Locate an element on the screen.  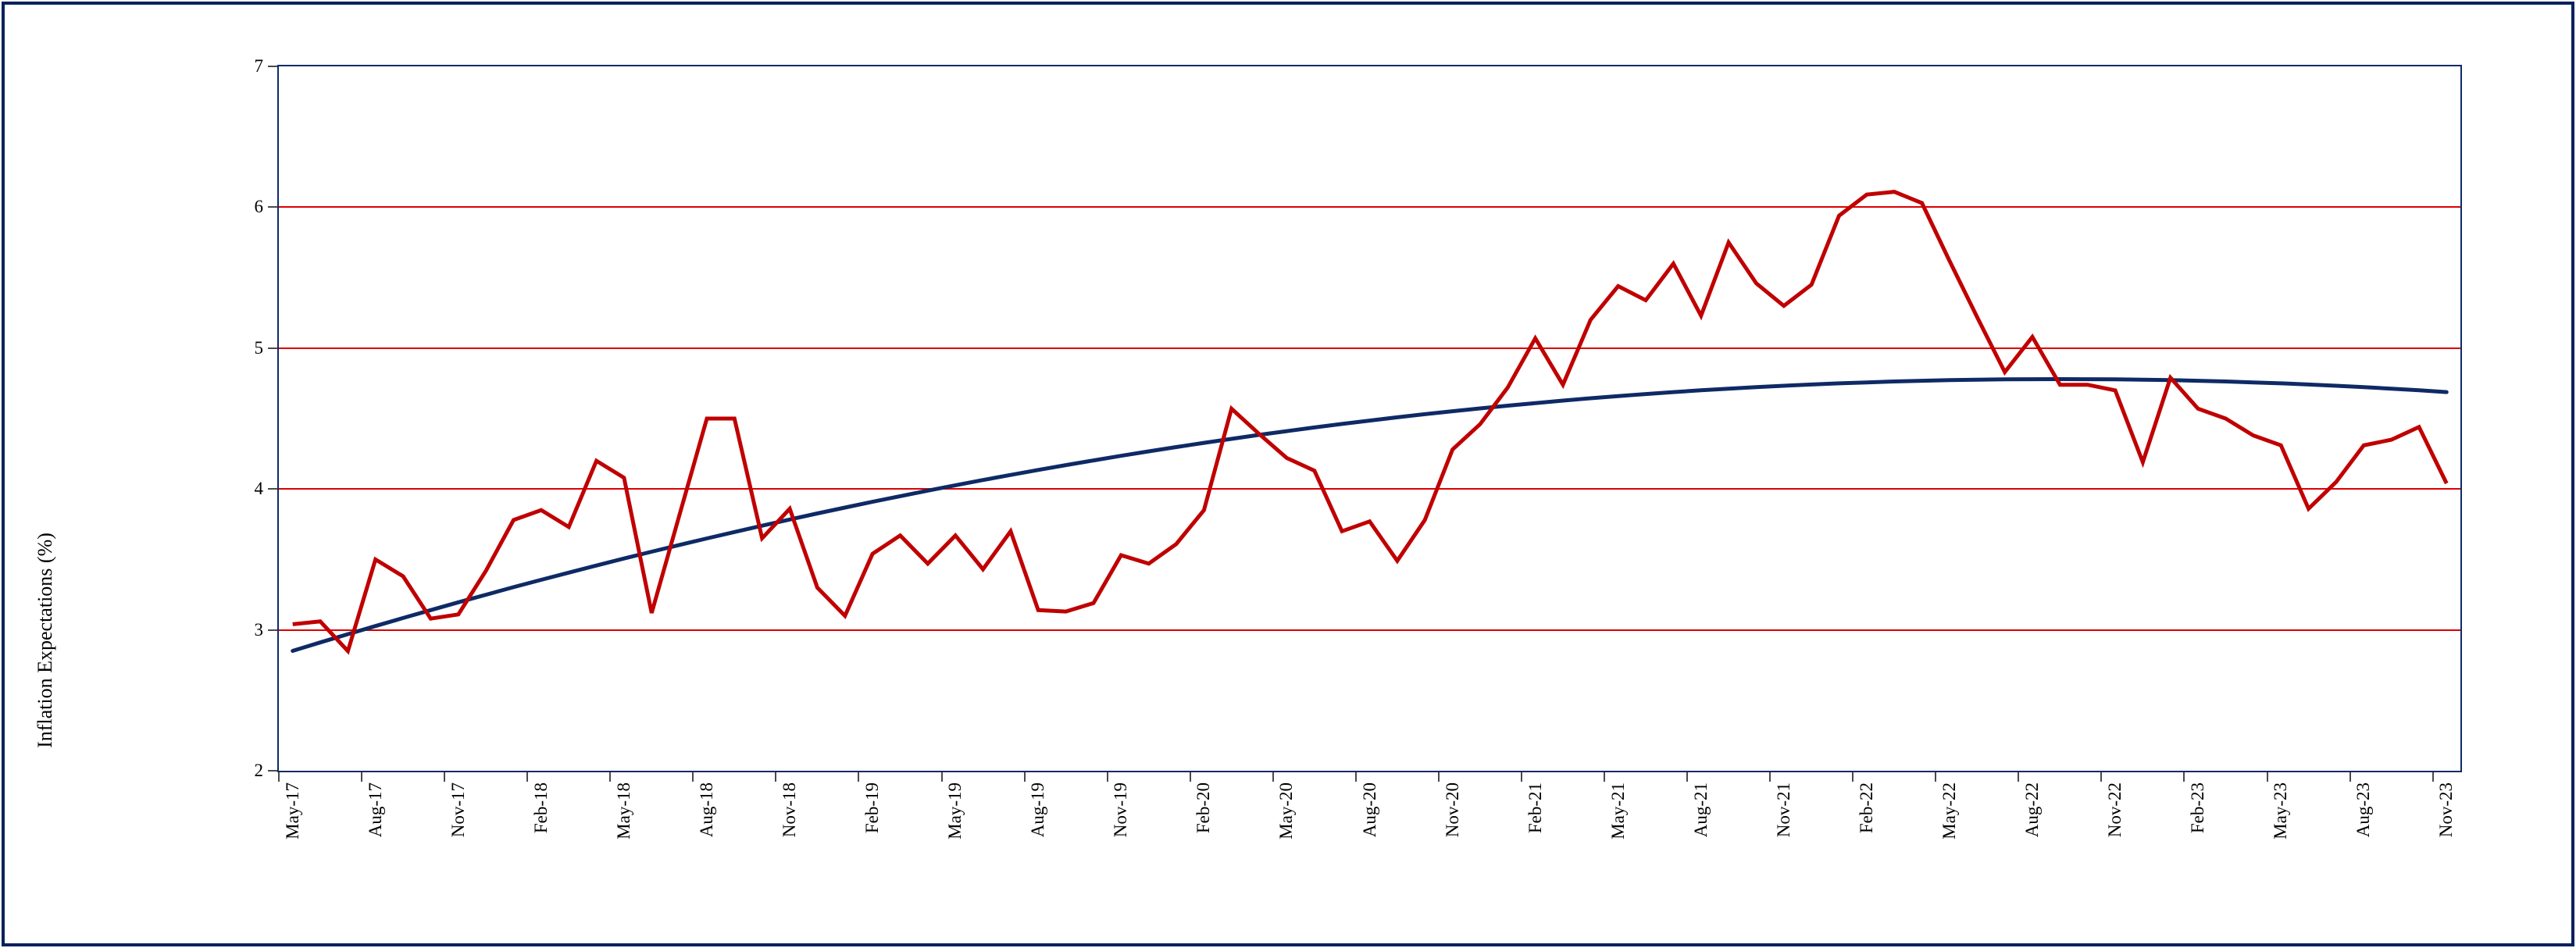
x-tick-label: Aug-19 is located at coordinates (1038, 810).